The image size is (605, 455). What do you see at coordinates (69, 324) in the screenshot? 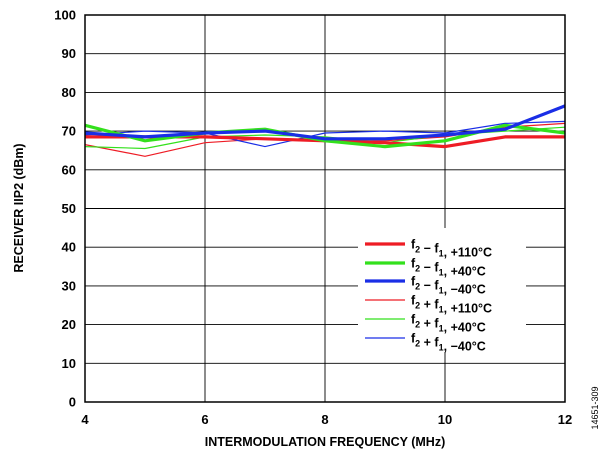
I see `y-tick-label: 20` at bounding box center [69, 324].